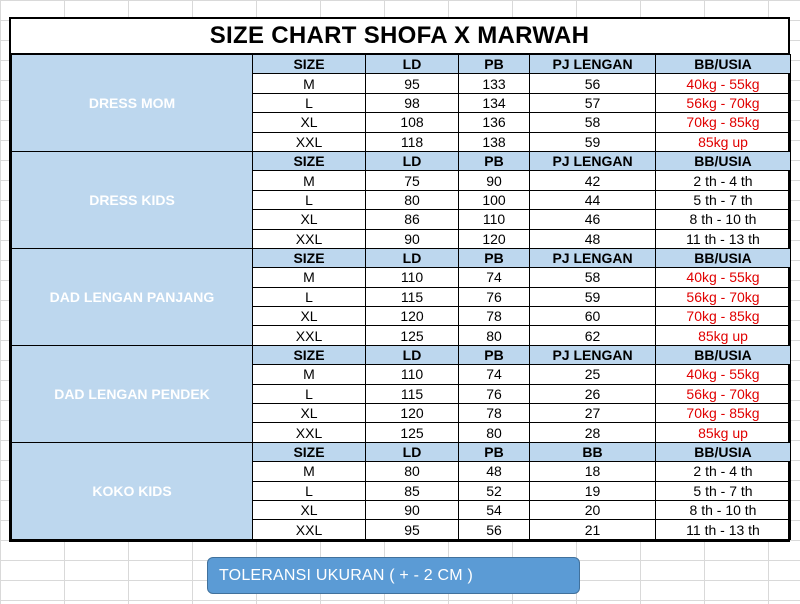  I want to click on cell-bb: 40kg - 55kg, so click(723, 374).